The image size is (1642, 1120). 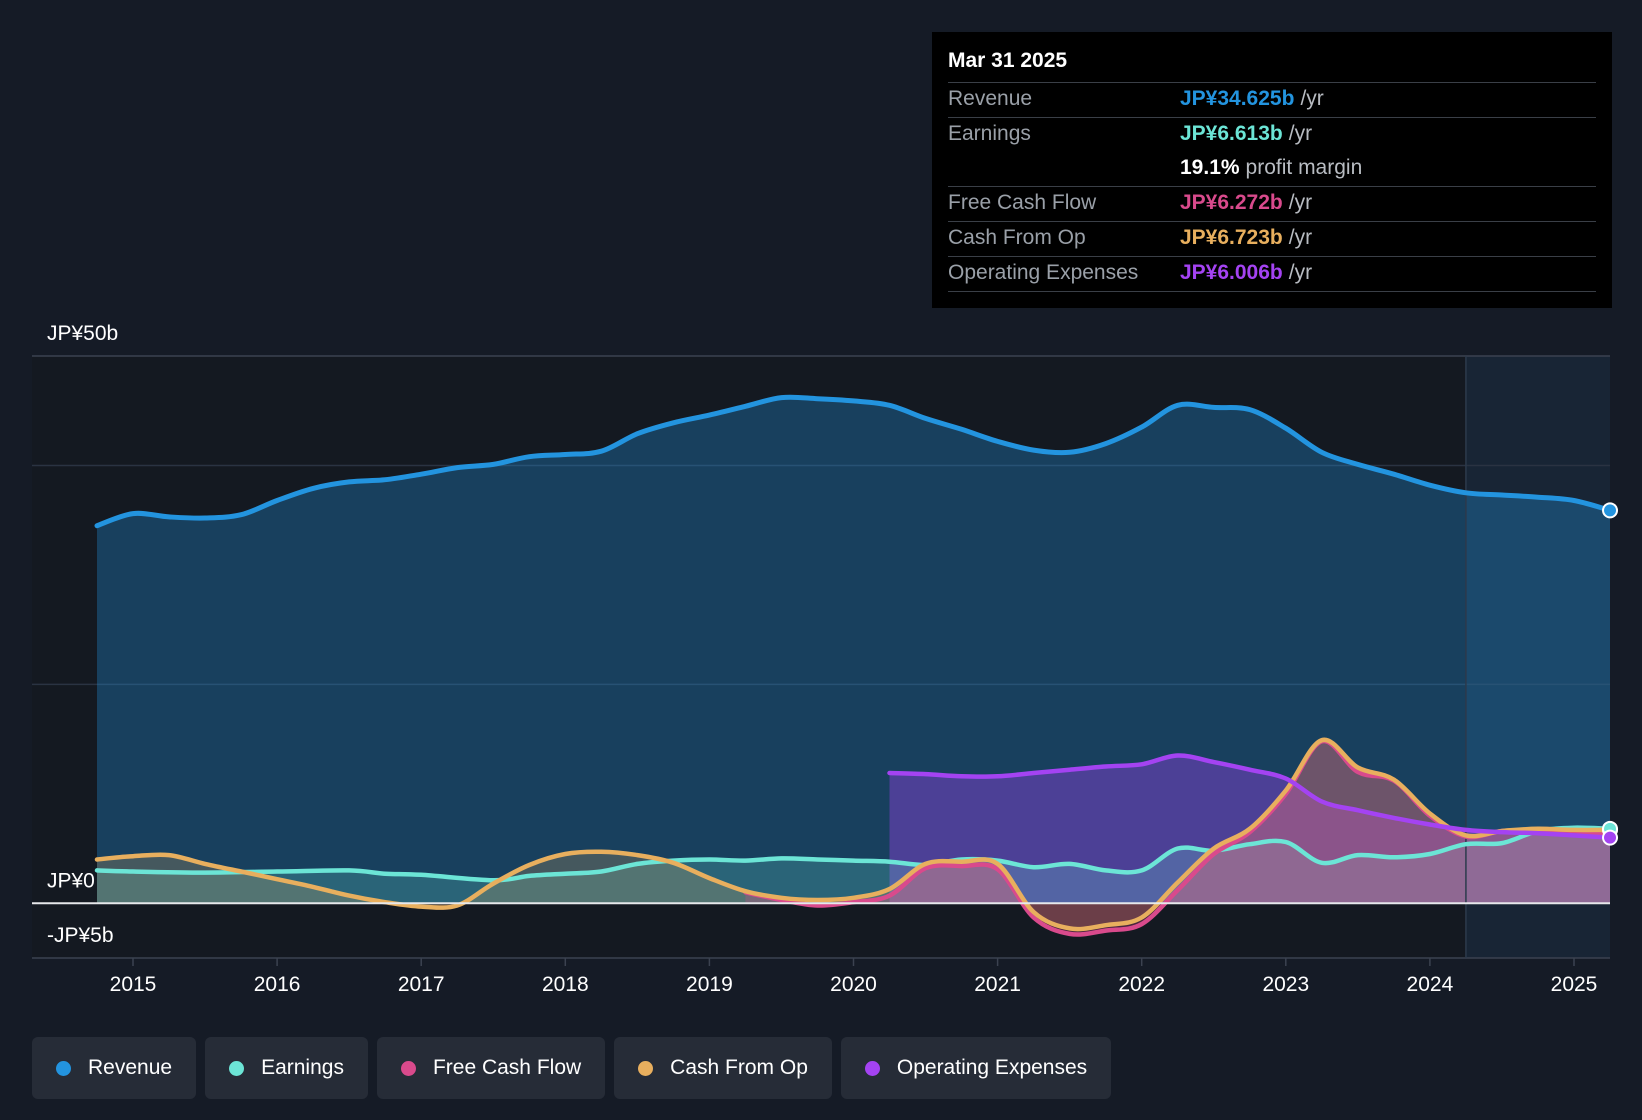 What do you see at coordinates (1610, 837) in the screenshot?
I see `endpoint-opex` at bounding box center [1610, 837].